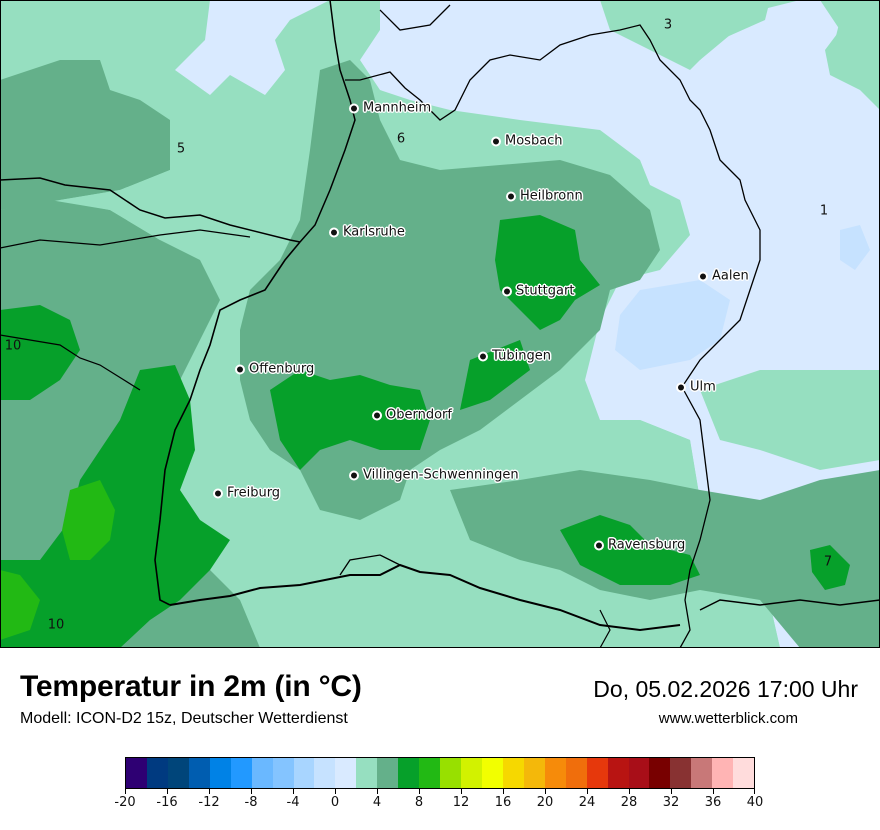 Image resolution: width=880 pixels, height=830 pixels. What do you see at coordinates (167, 802) in the screenshot?
I see `colorbar-tick-label: -16` at bounding box center [167, 802].